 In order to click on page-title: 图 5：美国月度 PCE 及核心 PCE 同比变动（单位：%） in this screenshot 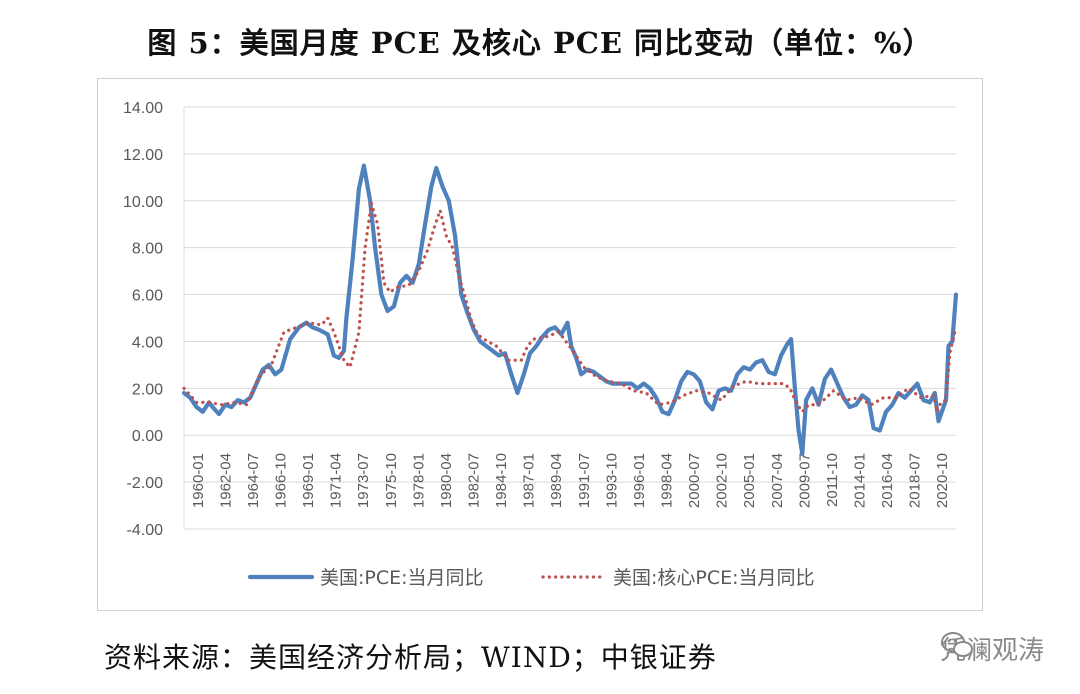, I will do `click(540, 43)`.